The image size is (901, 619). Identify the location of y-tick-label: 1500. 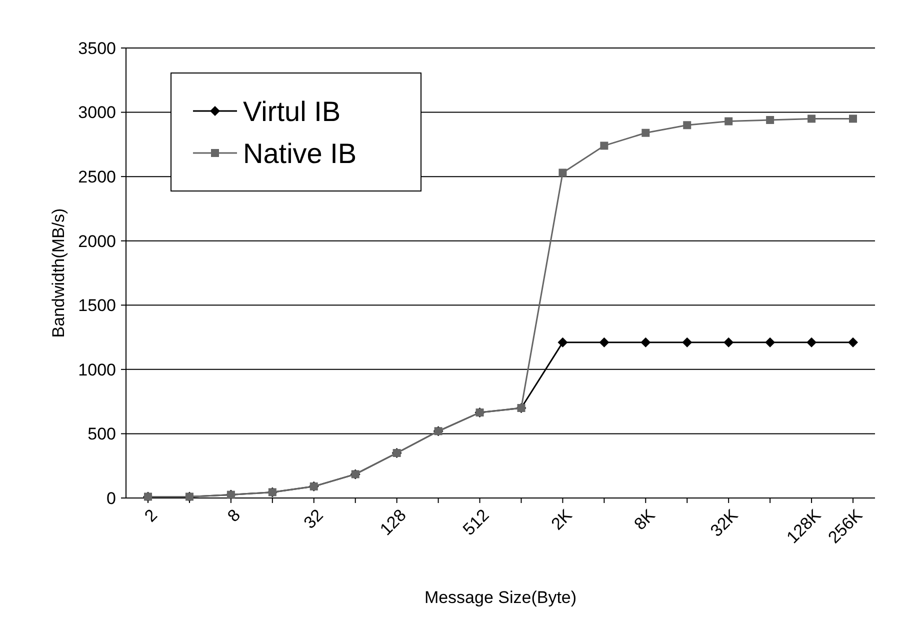
(97, 306).